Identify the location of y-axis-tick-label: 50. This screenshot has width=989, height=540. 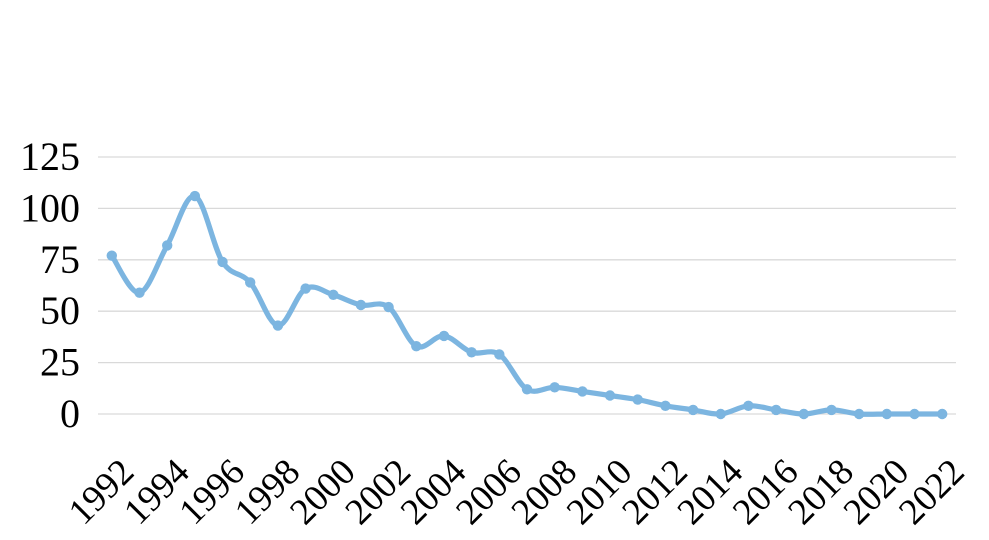
(60, 310).